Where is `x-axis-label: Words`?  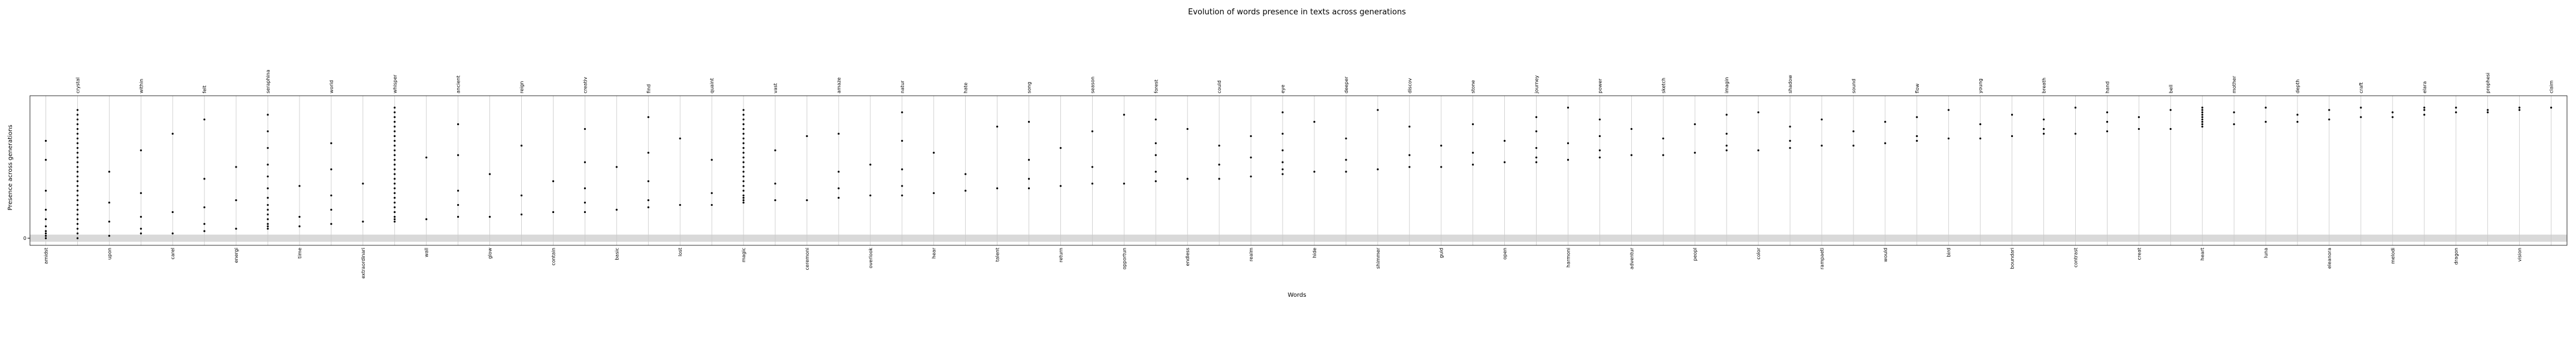 x-axis-label: Words is located at coordinates (1297, 295).